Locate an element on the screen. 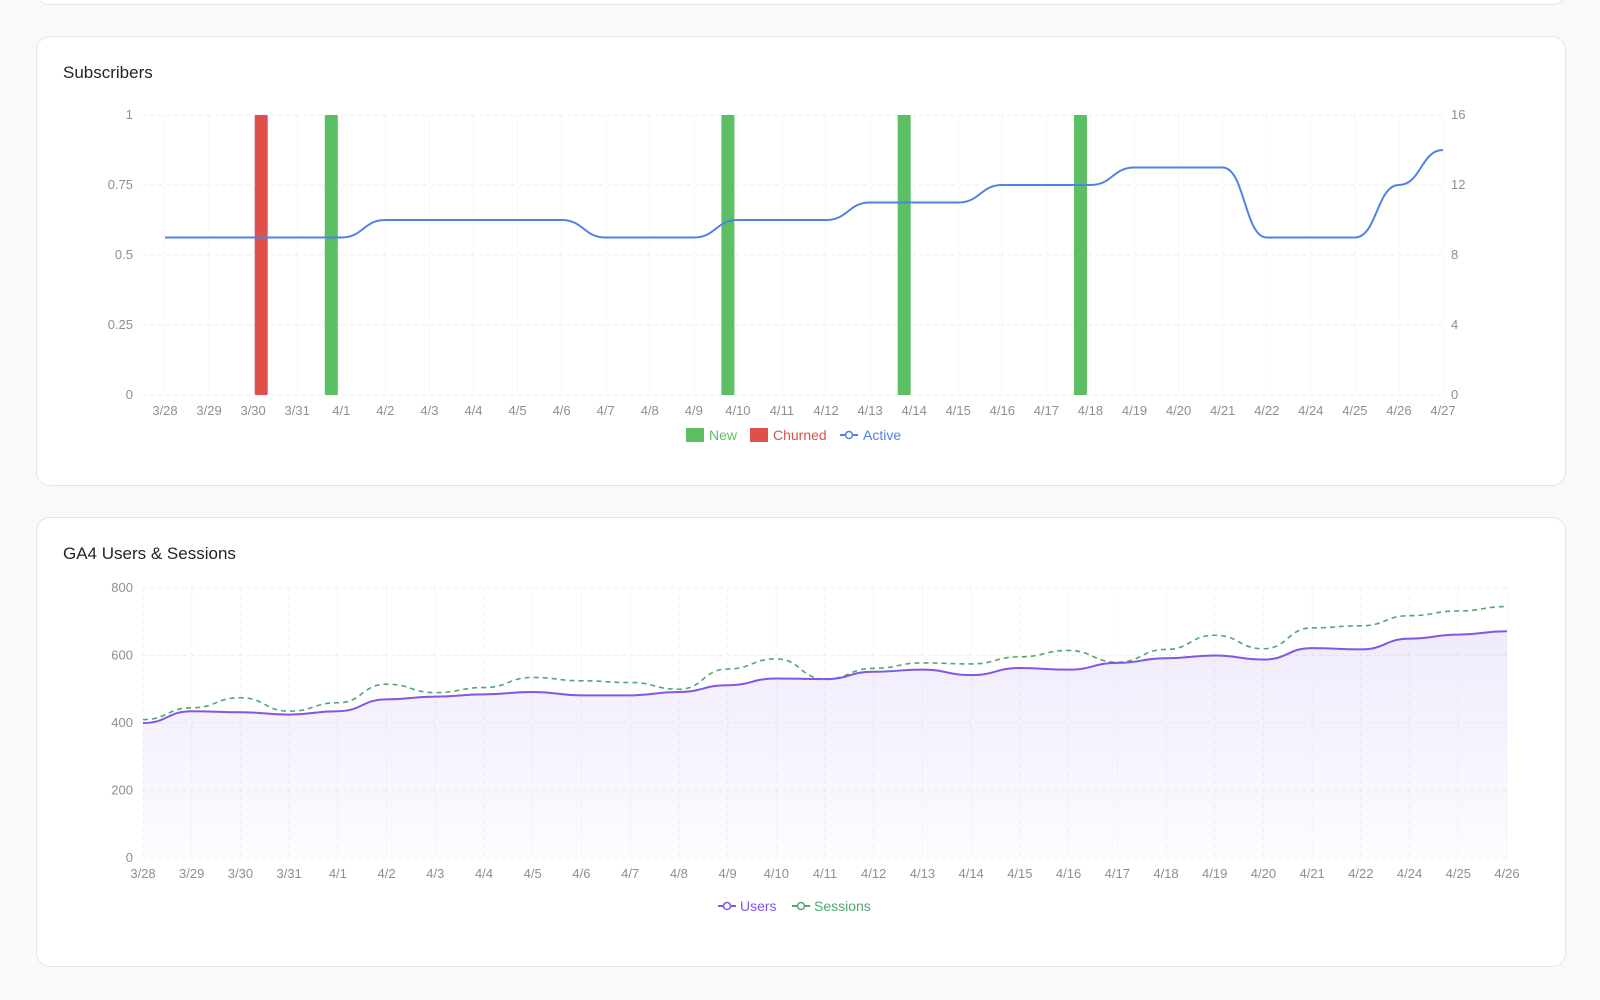 This screenshot has width=1600, height=1000. y-tick-label-left: 0.25 is located at coordinates (120, 324).